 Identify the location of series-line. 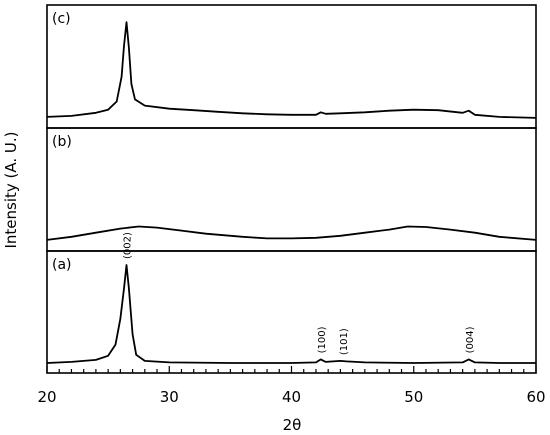
(291, 233).